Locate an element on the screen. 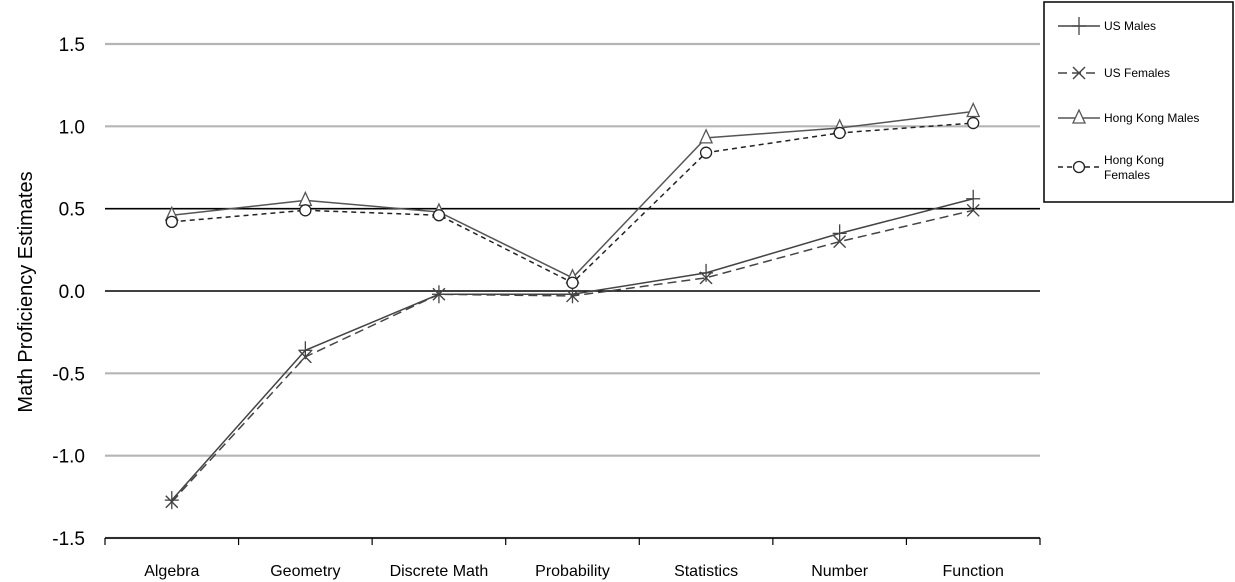 The height and width of the screenshot is (582, 1235). y-tick-label: 1.5 is located at coordinates (72, 45).